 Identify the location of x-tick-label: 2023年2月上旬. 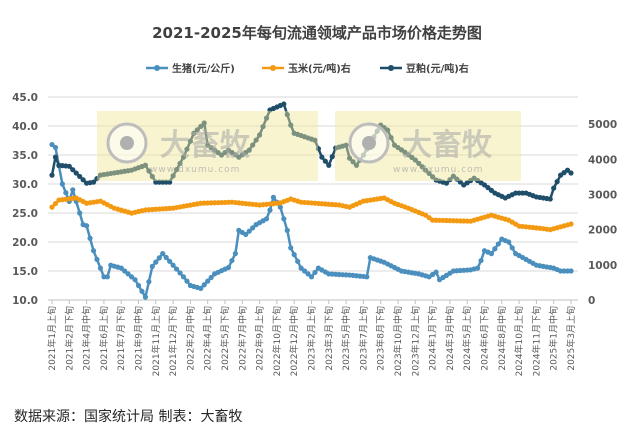
(312, 338).